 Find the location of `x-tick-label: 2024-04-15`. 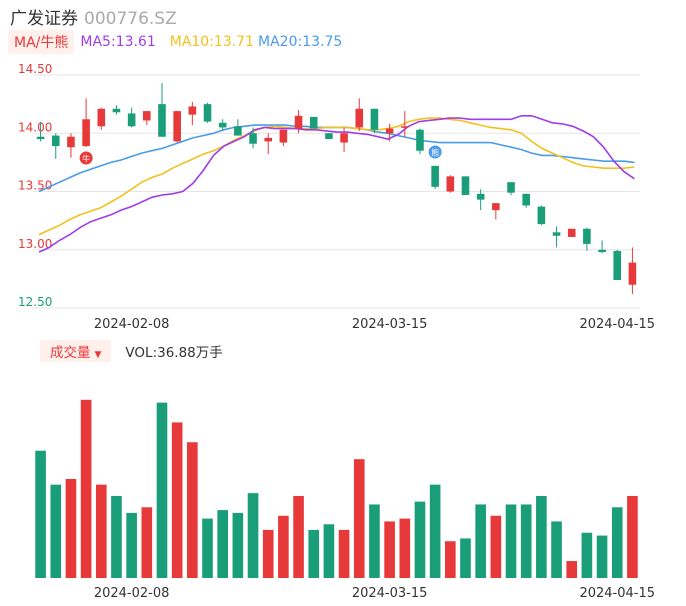

x-tick-label: 2024-04-15 is located at coordinates (617, 324).